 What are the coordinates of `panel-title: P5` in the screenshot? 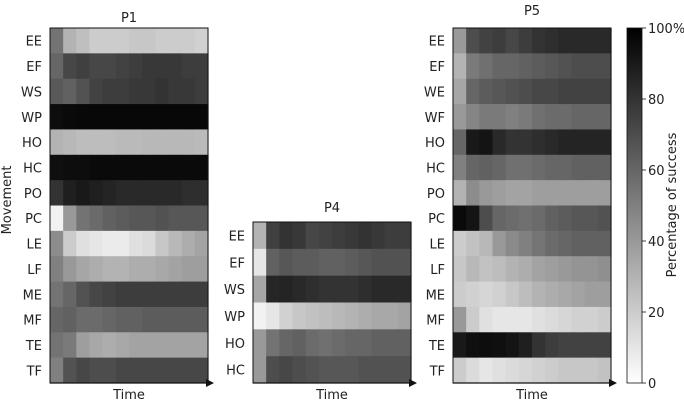 It's located at (532, 11).